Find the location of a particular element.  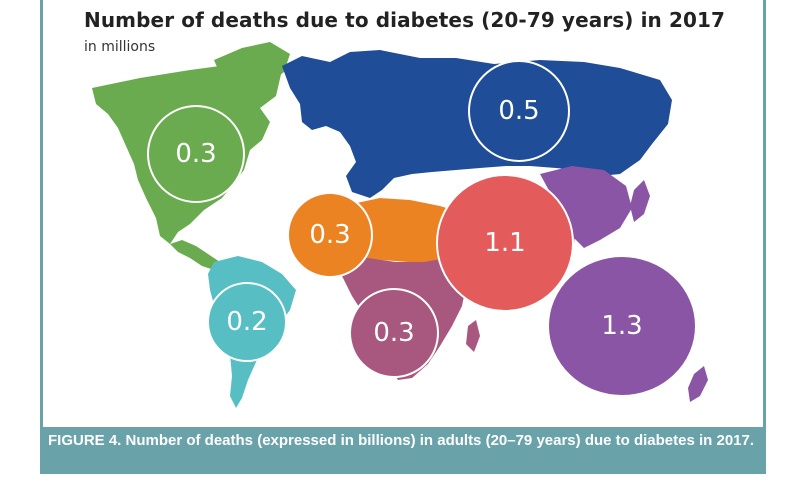

bubble-label-western-pacific: 1.3 is located at coordinates (621, 326).